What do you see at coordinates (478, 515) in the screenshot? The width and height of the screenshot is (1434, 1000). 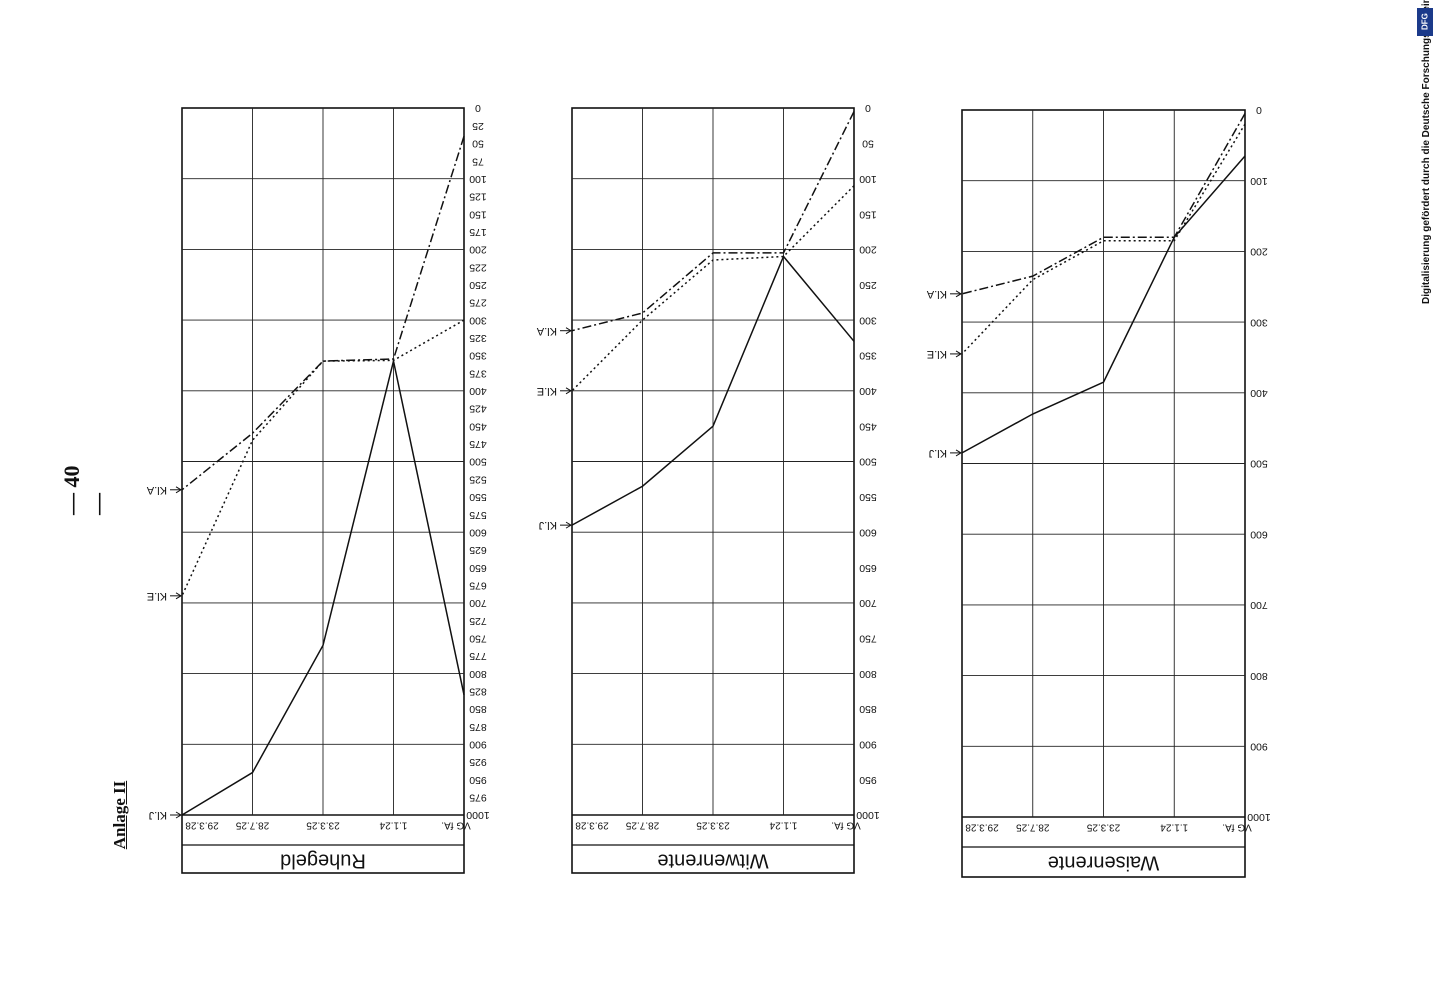 I see `y-tick-label: 575` at bounding box center [478, 515].